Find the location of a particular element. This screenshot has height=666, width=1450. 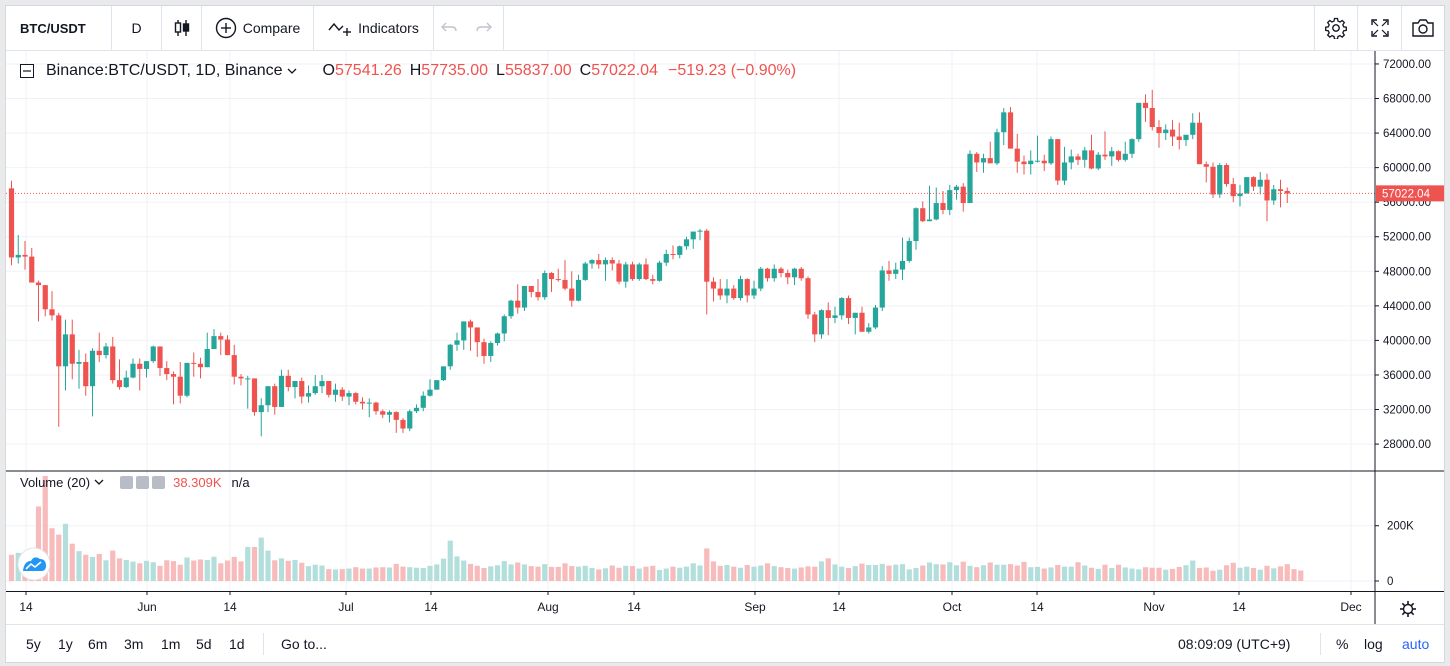

range-1d: 1d is located at coordinates (237, 643).